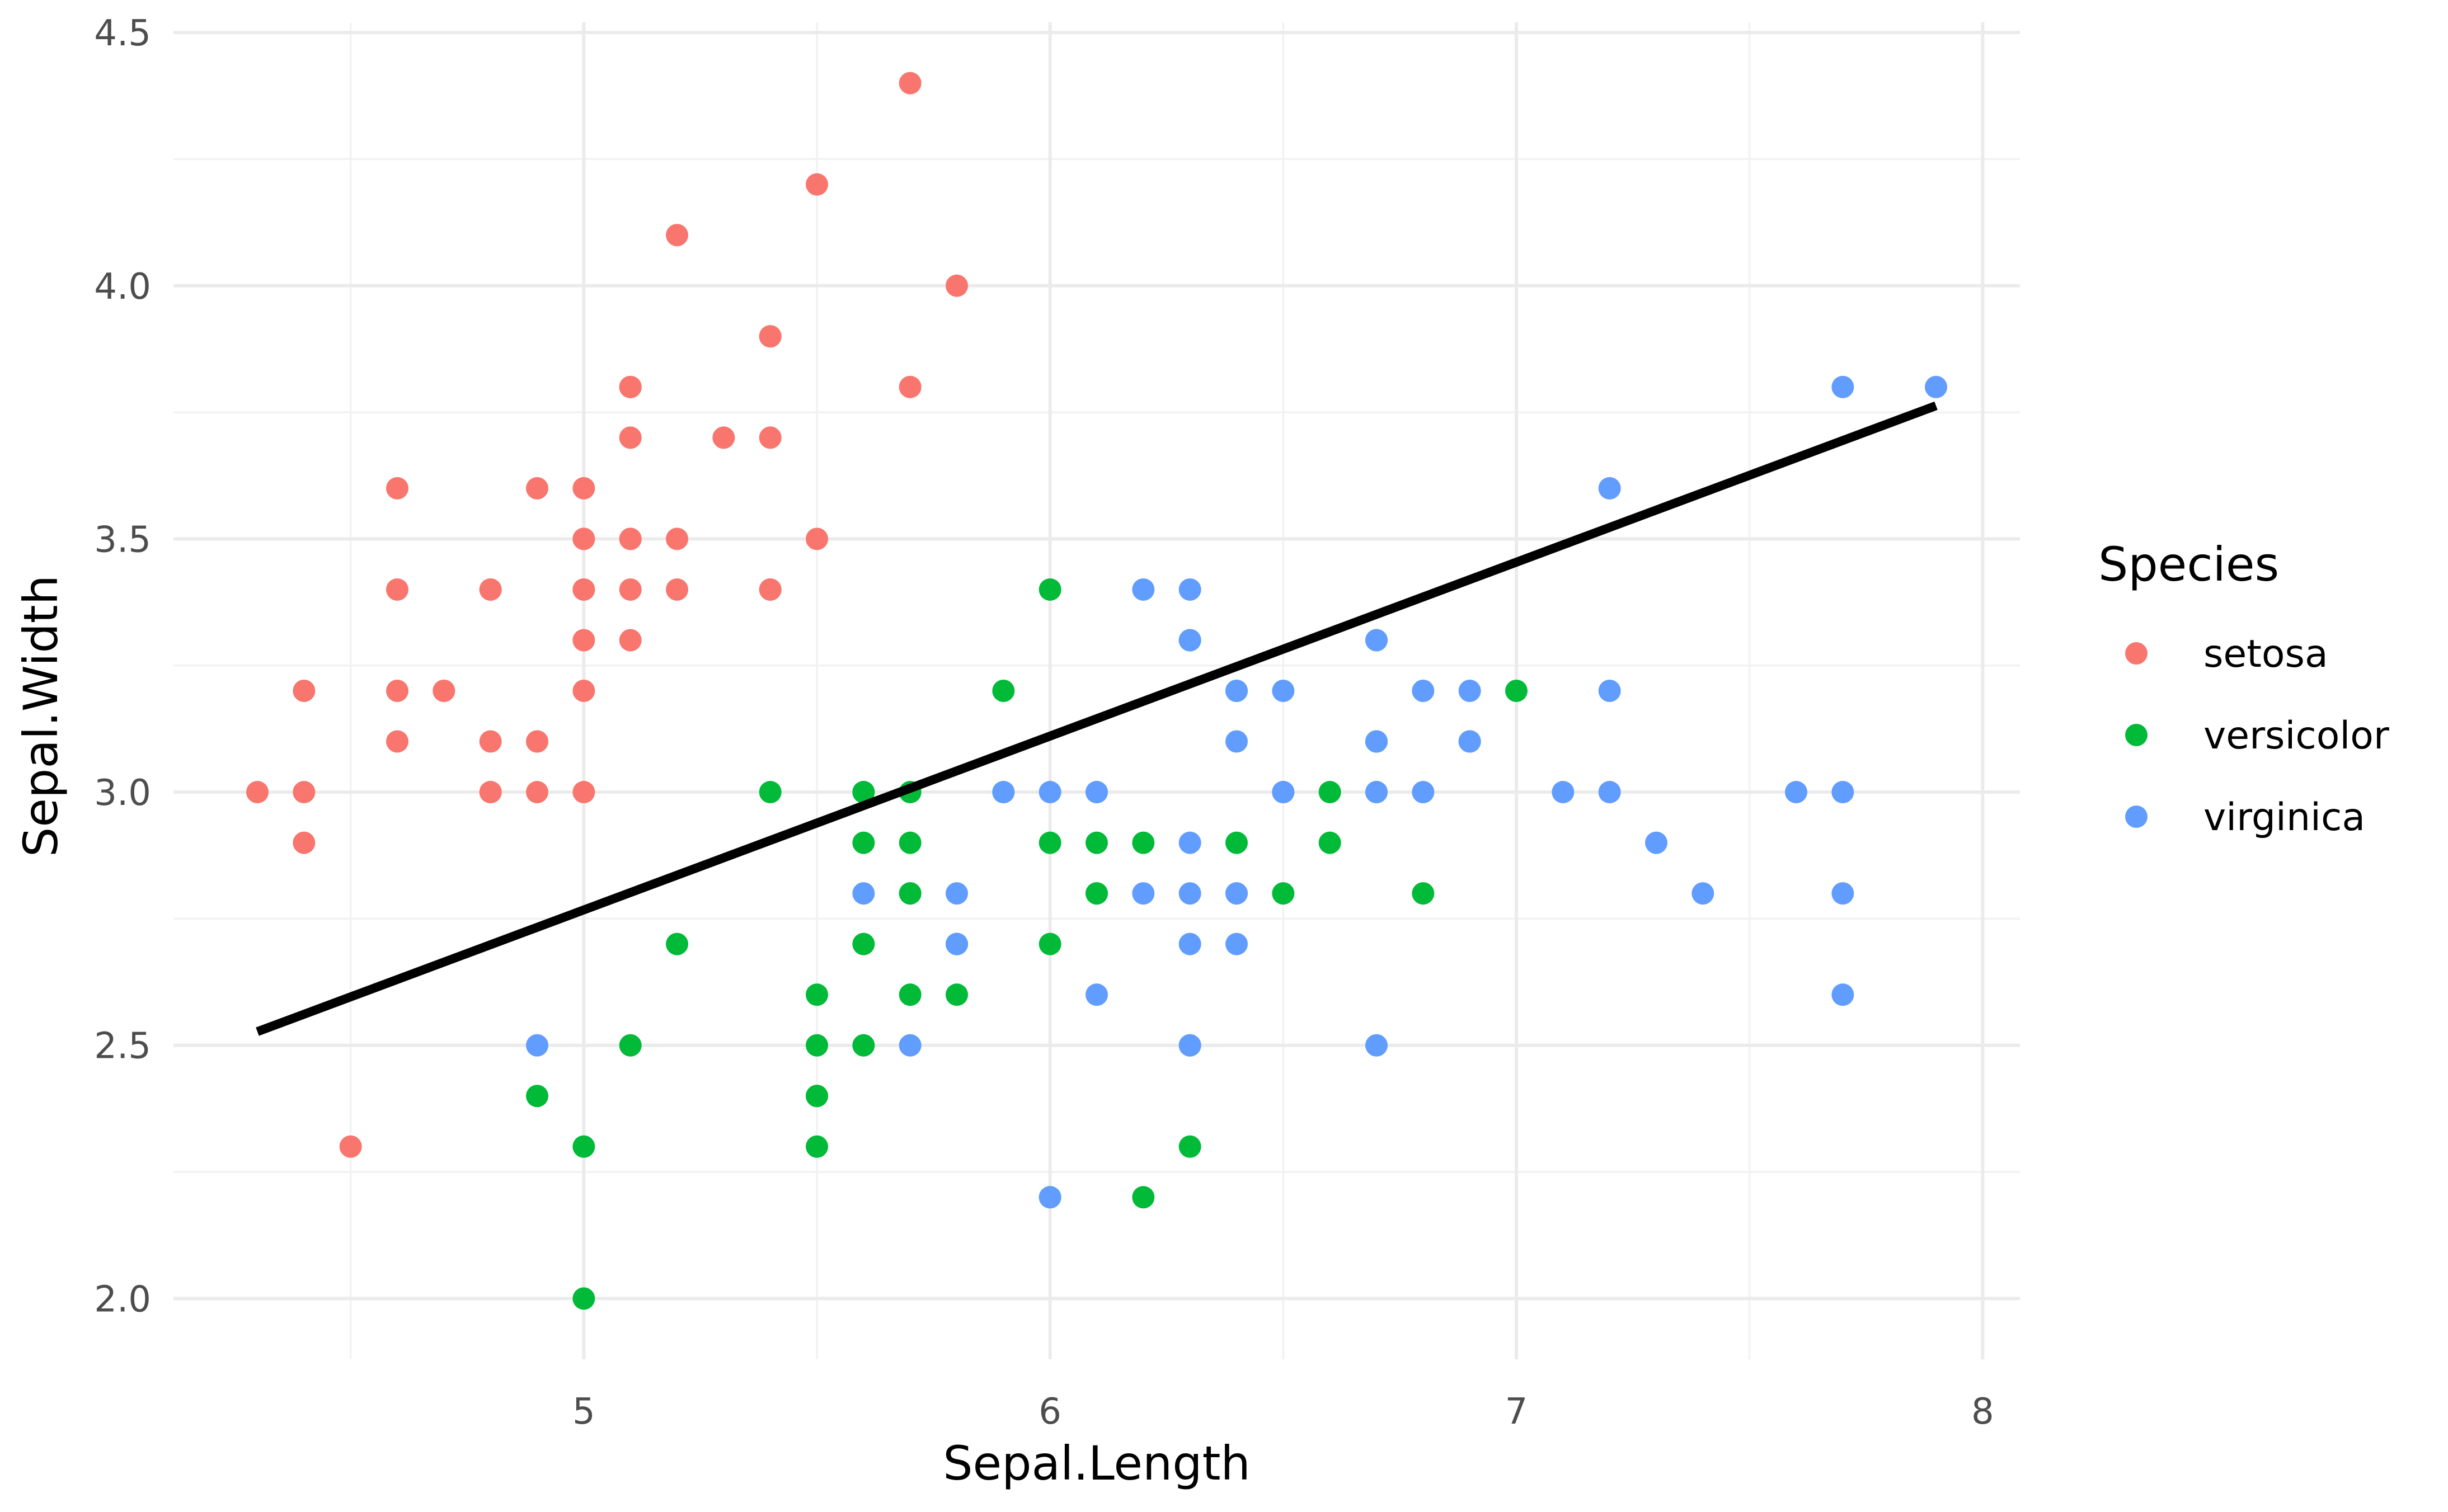 The height and width of the screenshot is (1512, 2448). Describe the element at coordinates (2136, 654) in the screenshot. I see `legend-key-setosa` at that location.